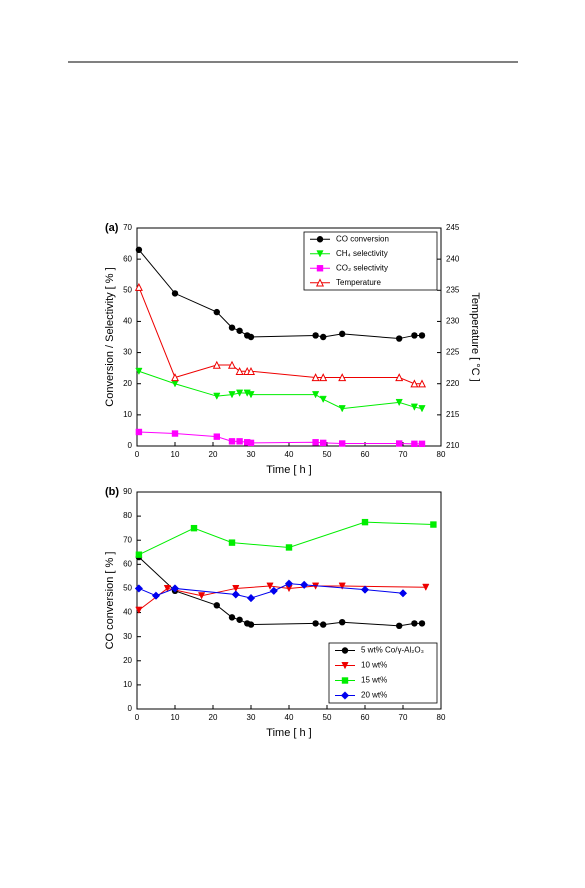 The height and width of the screenshot is (888, 585). Describe the element at coordinates (127, 352) in the screenshot. I see `y-tick-label: 30` at that location.